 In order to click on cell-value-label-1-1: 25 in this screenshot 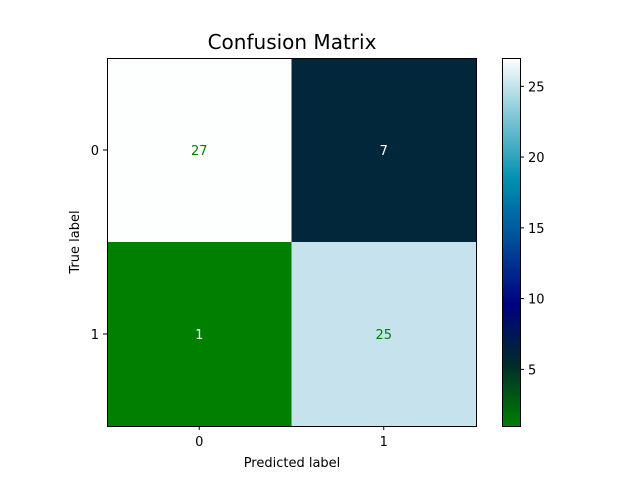, I will do `click(383, 335)`.